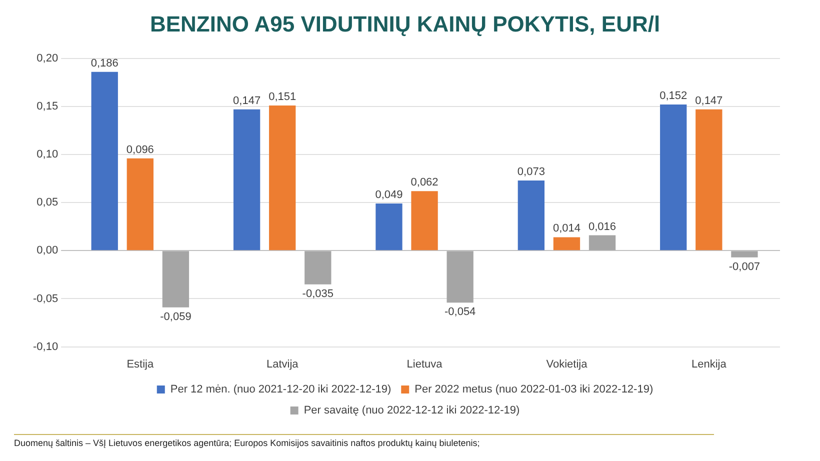 The image size is (820, 461). What do you see at coordinates (281, 390) in the screenshot?
I see `legend-label: Per 12 mėn. (nuo 2021-12-20 iki 2022-12-19)` at bounding box center [281, 390].